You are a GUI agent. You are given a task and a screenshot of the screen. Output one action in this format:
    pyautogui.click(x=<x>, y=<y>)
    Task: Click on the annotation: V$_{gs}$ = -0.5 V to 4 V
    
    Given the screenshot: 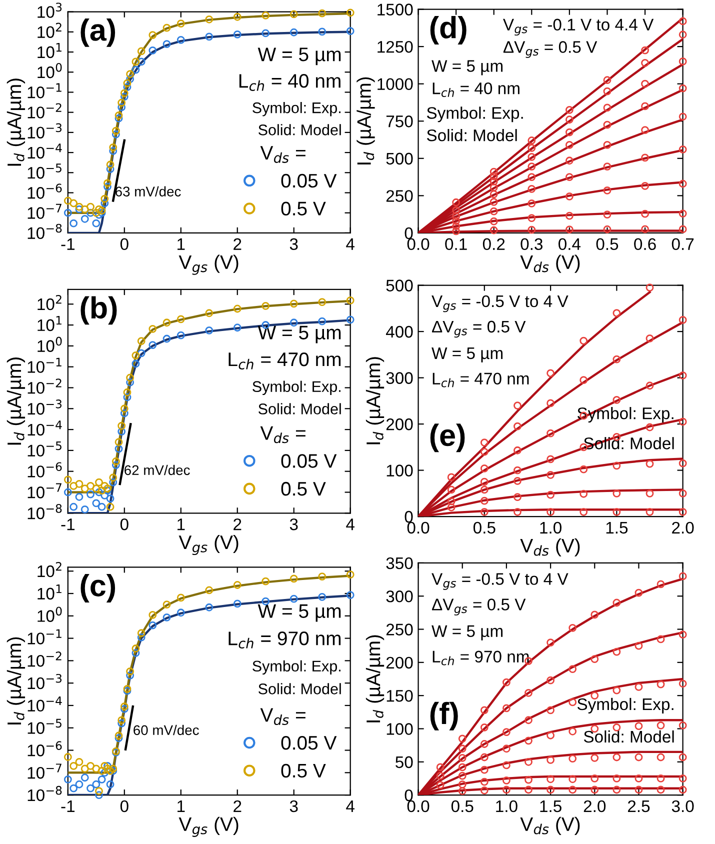 What is the action you would take?
    pyautogui.click(x=500, y=581)
    